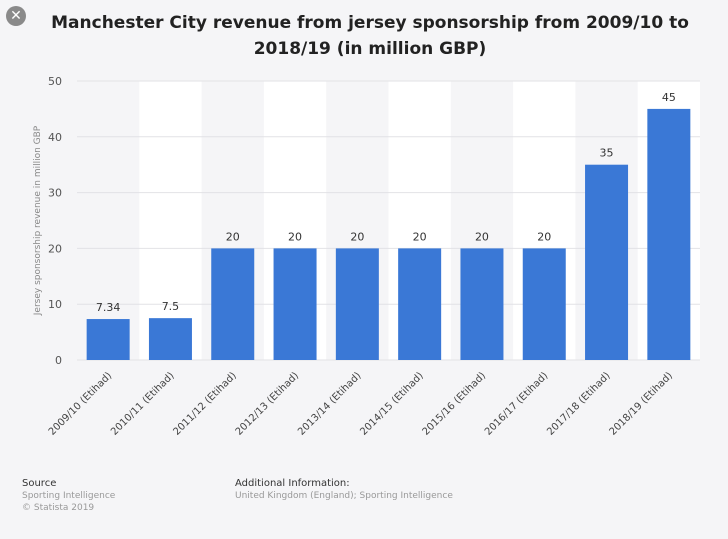 Image resolution: width=728 pixels, height=539 pixels. Describe the element at coordinates (55, 193) in the screenshot. I see `y-tick-label: 30` at that location.